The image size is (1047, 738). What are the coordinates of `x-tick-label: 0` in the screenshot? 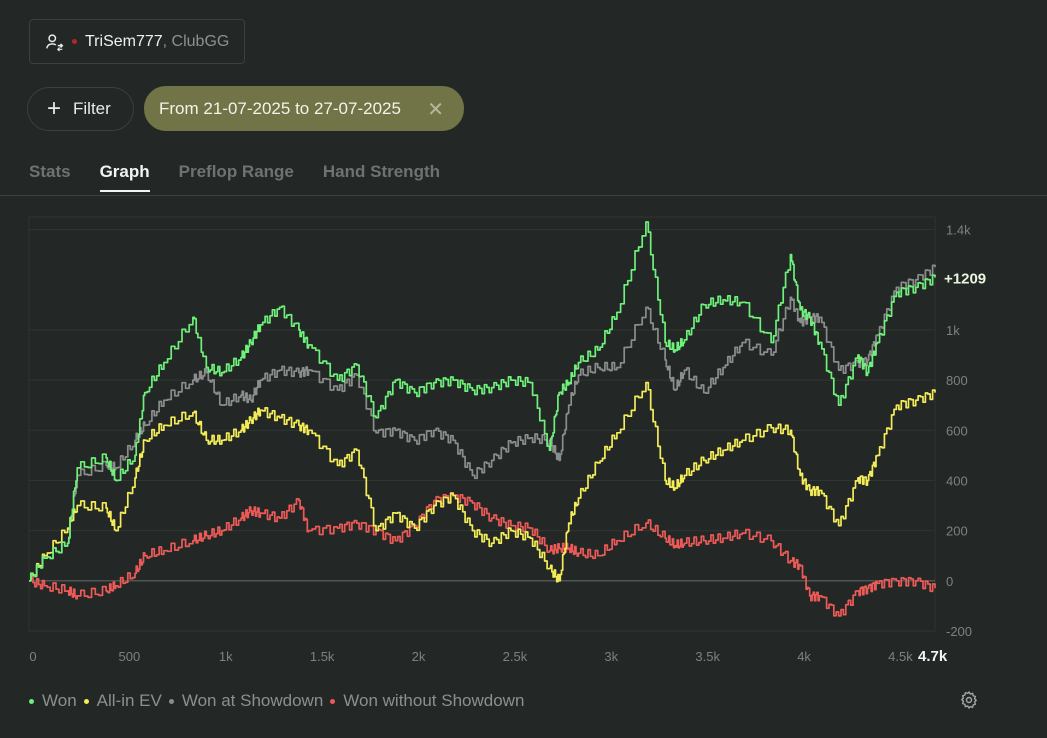 It's located at (32, 656).